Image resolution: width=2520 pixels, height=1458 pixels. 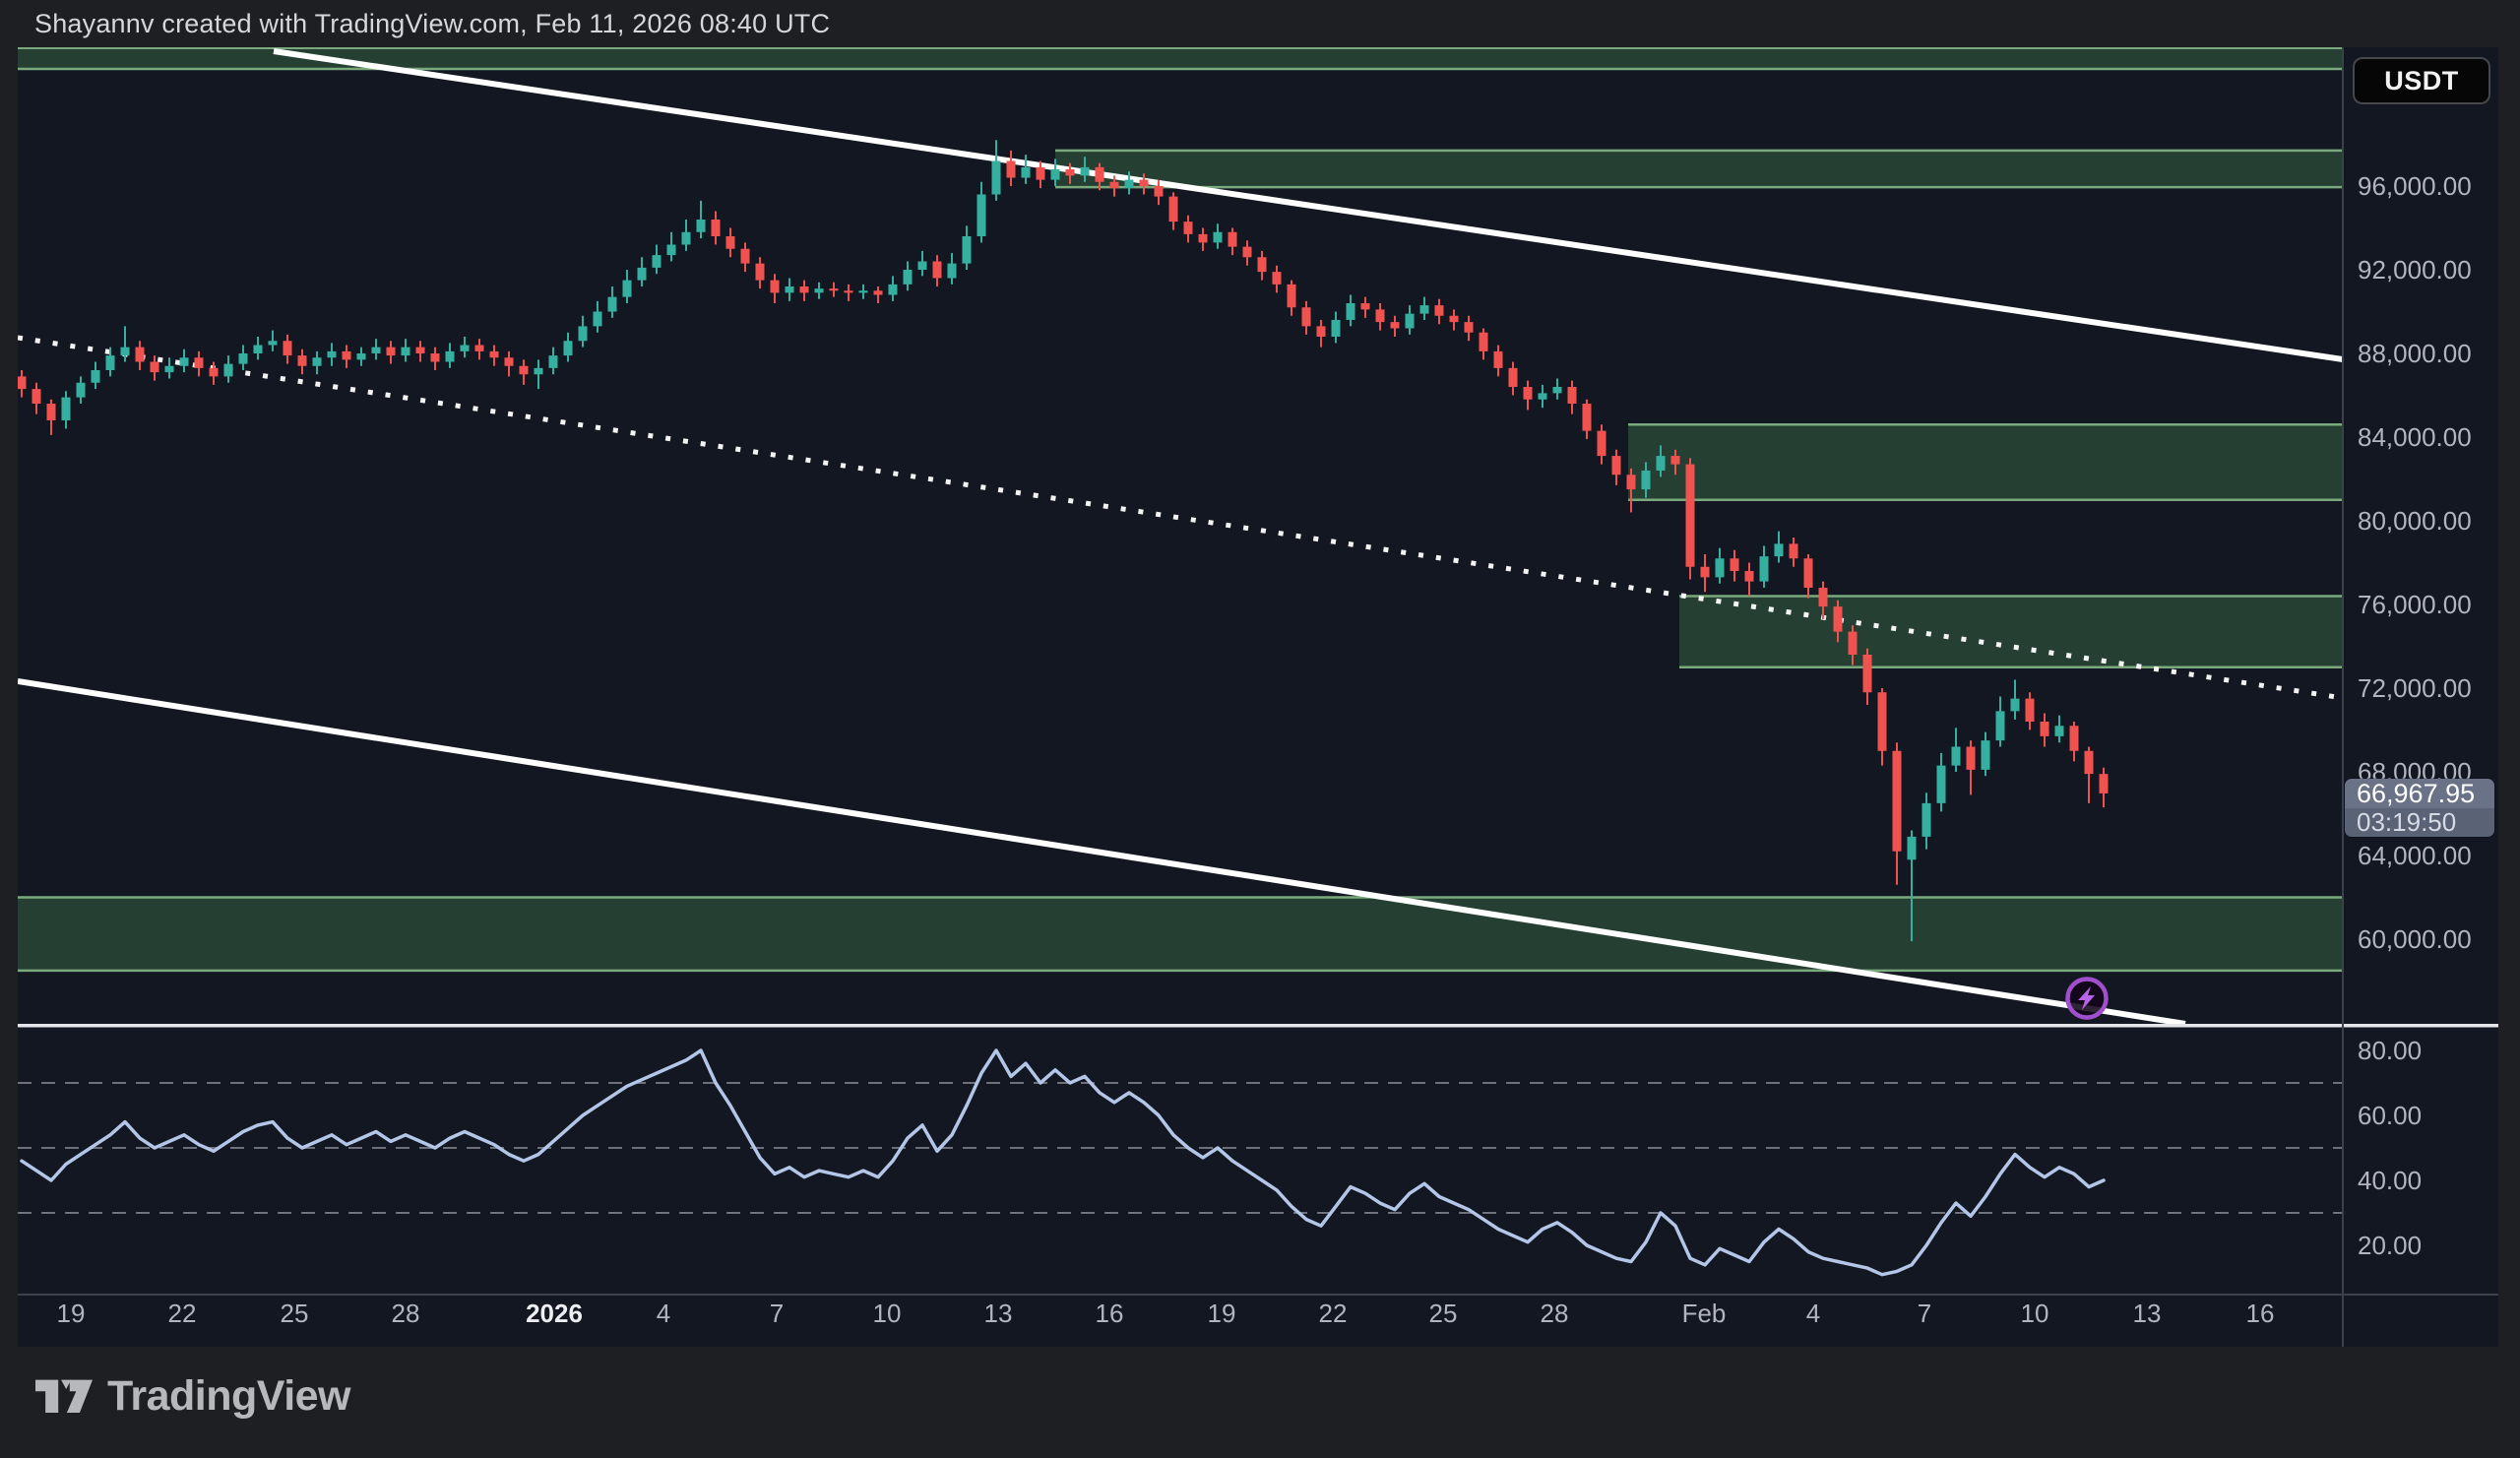 I want to click on price-tick-label: 92,000.00, so click(x=2415, y=270).